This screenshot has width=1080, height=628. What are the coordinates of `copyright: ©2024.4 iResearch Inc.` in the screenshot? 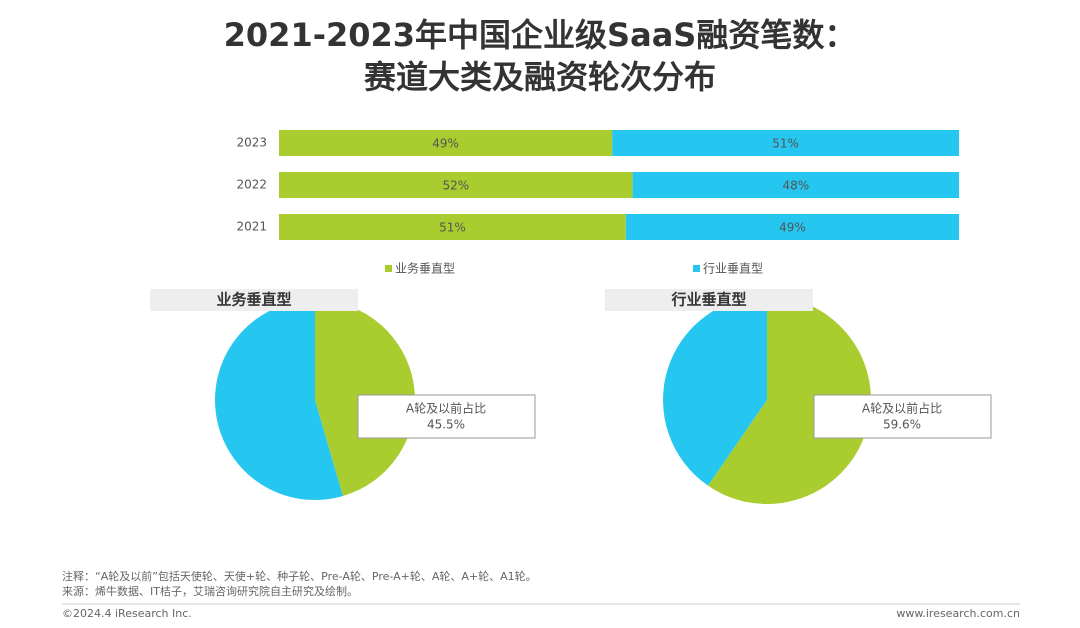 It's located at (127, 613).